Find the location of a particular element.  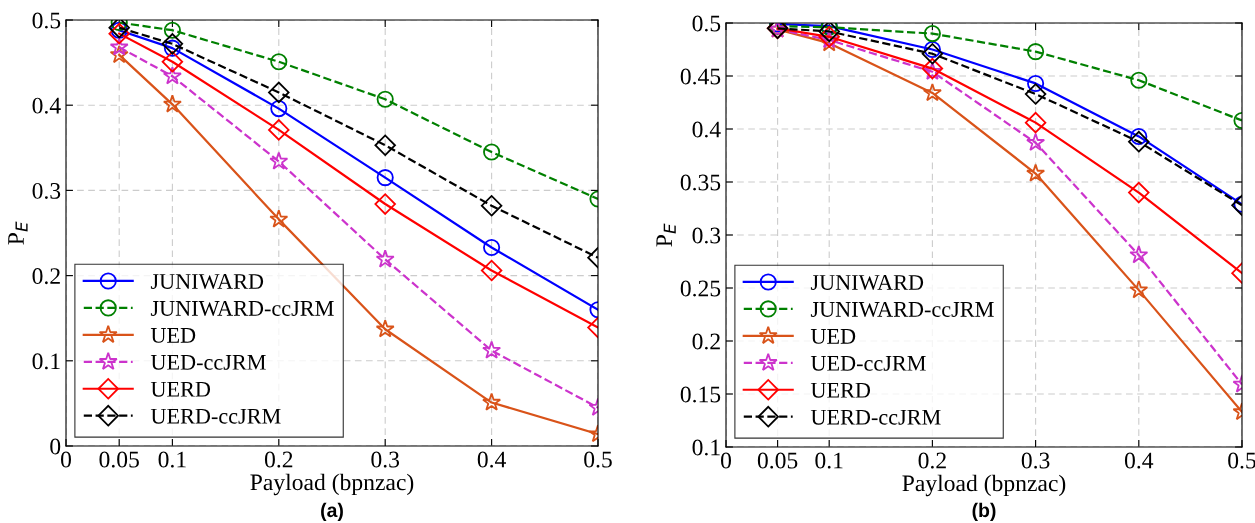

y-tick-label: 0.25 is located at coordinates (700, 288).